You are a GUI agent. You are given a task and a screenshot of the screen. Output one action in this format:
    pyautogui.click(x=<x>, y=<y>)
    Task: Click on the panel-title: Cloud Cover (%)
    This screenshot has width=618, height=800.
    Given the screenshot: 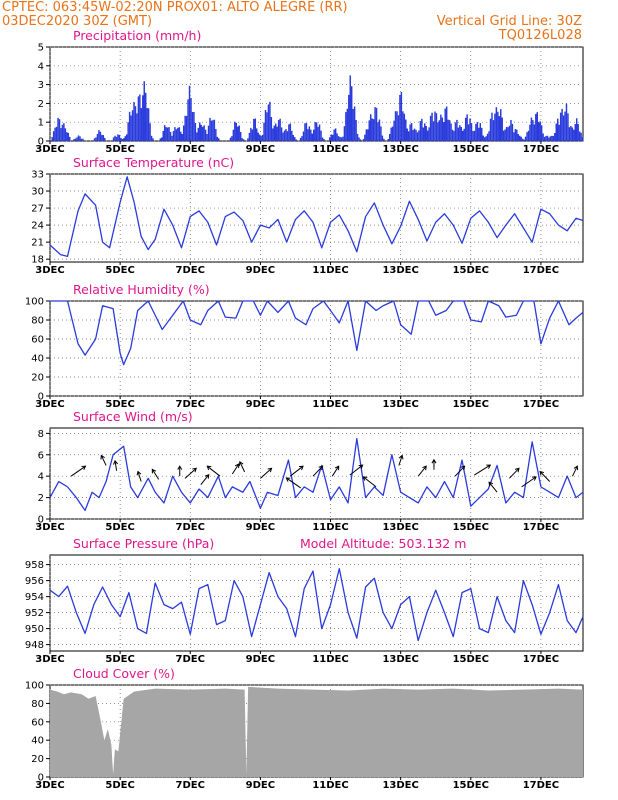 What is the action you would take?
    pyautogui.click(x=124, y=673)
    